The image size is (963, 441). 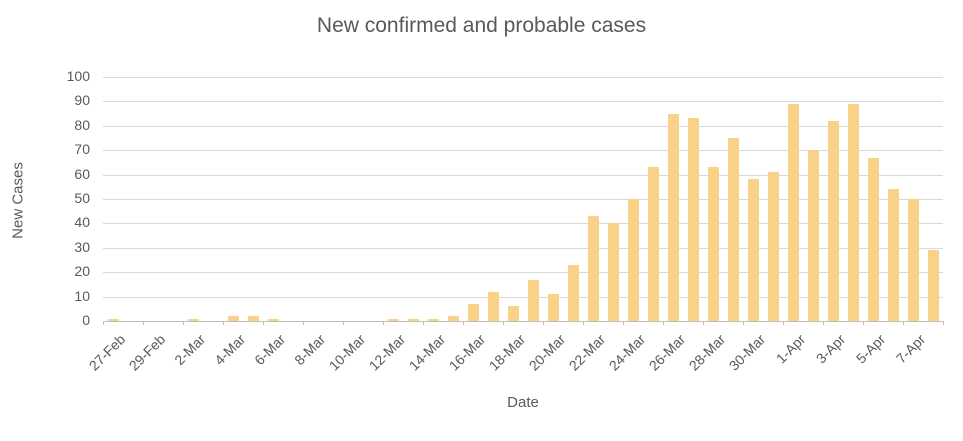 What do you see at coordinates (853, 212) in the screenshot?
I see `bar-4-Apr` at bounding box center [853, 212].